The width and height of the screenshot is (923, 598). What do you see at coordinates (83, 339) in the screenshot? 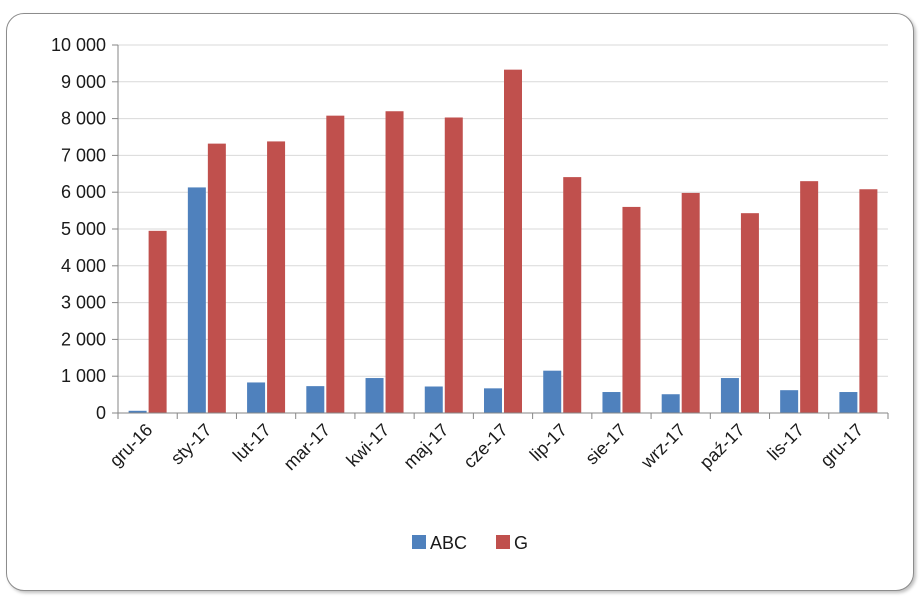
I see `y-tick-label: 2 000` at bounding box center [83, 339].